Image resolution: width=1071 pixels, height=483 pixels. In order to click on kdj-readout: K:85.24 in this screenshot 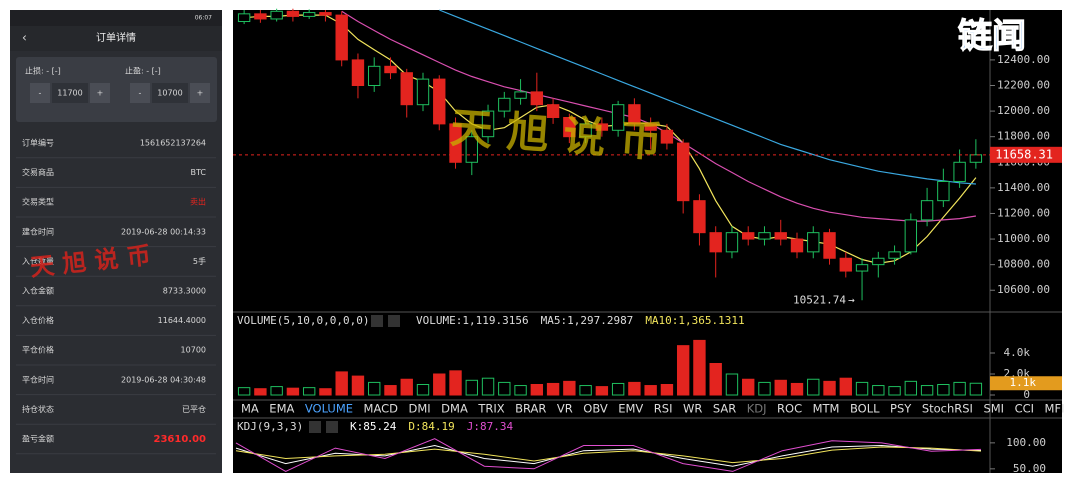, I will do `click(373, 426)`.